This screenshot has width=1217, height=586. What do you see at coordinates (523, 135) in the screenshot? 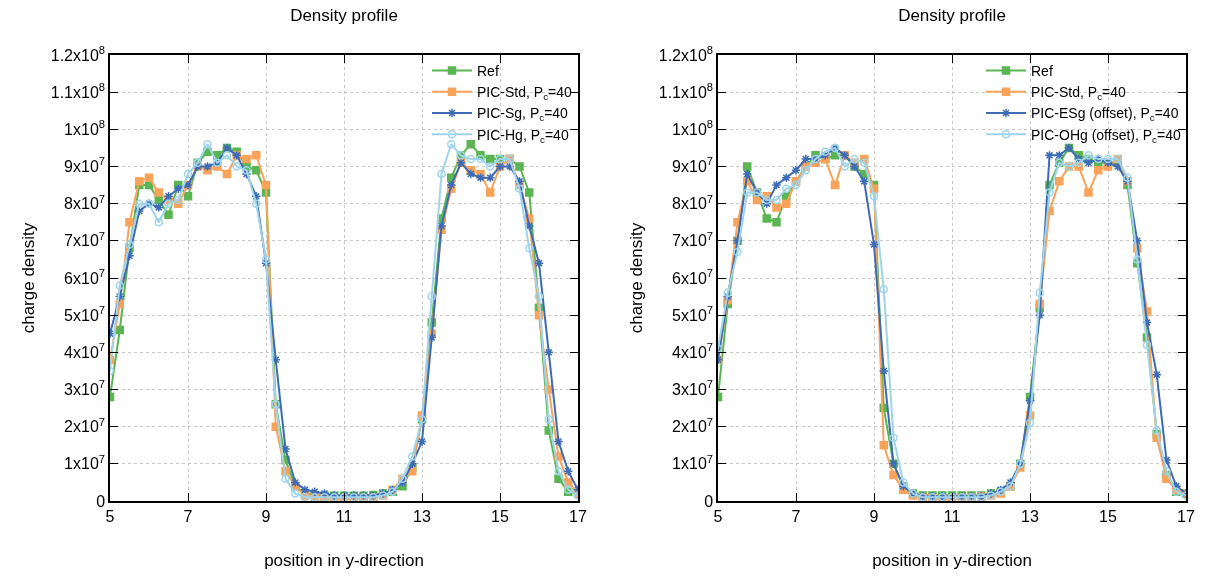
I see `legend-label: PIC-Hg, P$_{c}$=40` at bounding box center [523, 135].